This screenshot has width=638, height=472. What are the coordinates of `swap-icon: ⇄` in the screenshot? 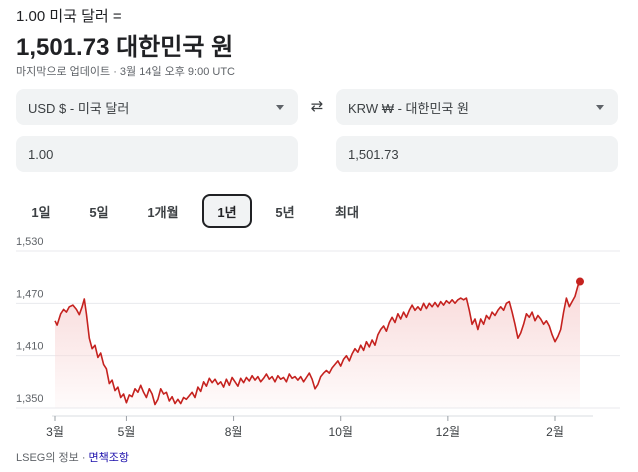 It's located at (317, 106).